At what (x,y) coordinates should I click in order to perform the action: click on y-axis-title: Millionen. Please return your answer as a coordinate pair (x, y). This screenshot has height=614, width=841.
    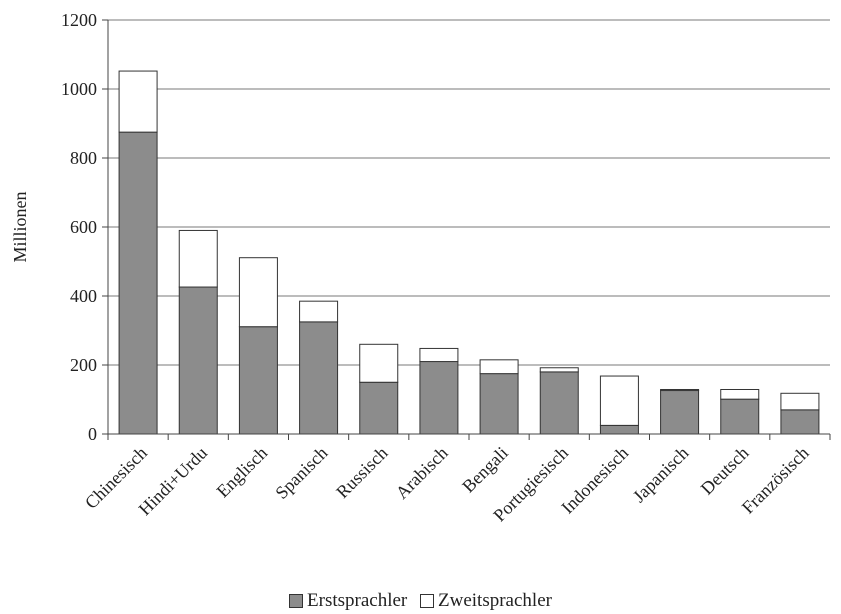
    Looking at the image, I should click on (20, 227).